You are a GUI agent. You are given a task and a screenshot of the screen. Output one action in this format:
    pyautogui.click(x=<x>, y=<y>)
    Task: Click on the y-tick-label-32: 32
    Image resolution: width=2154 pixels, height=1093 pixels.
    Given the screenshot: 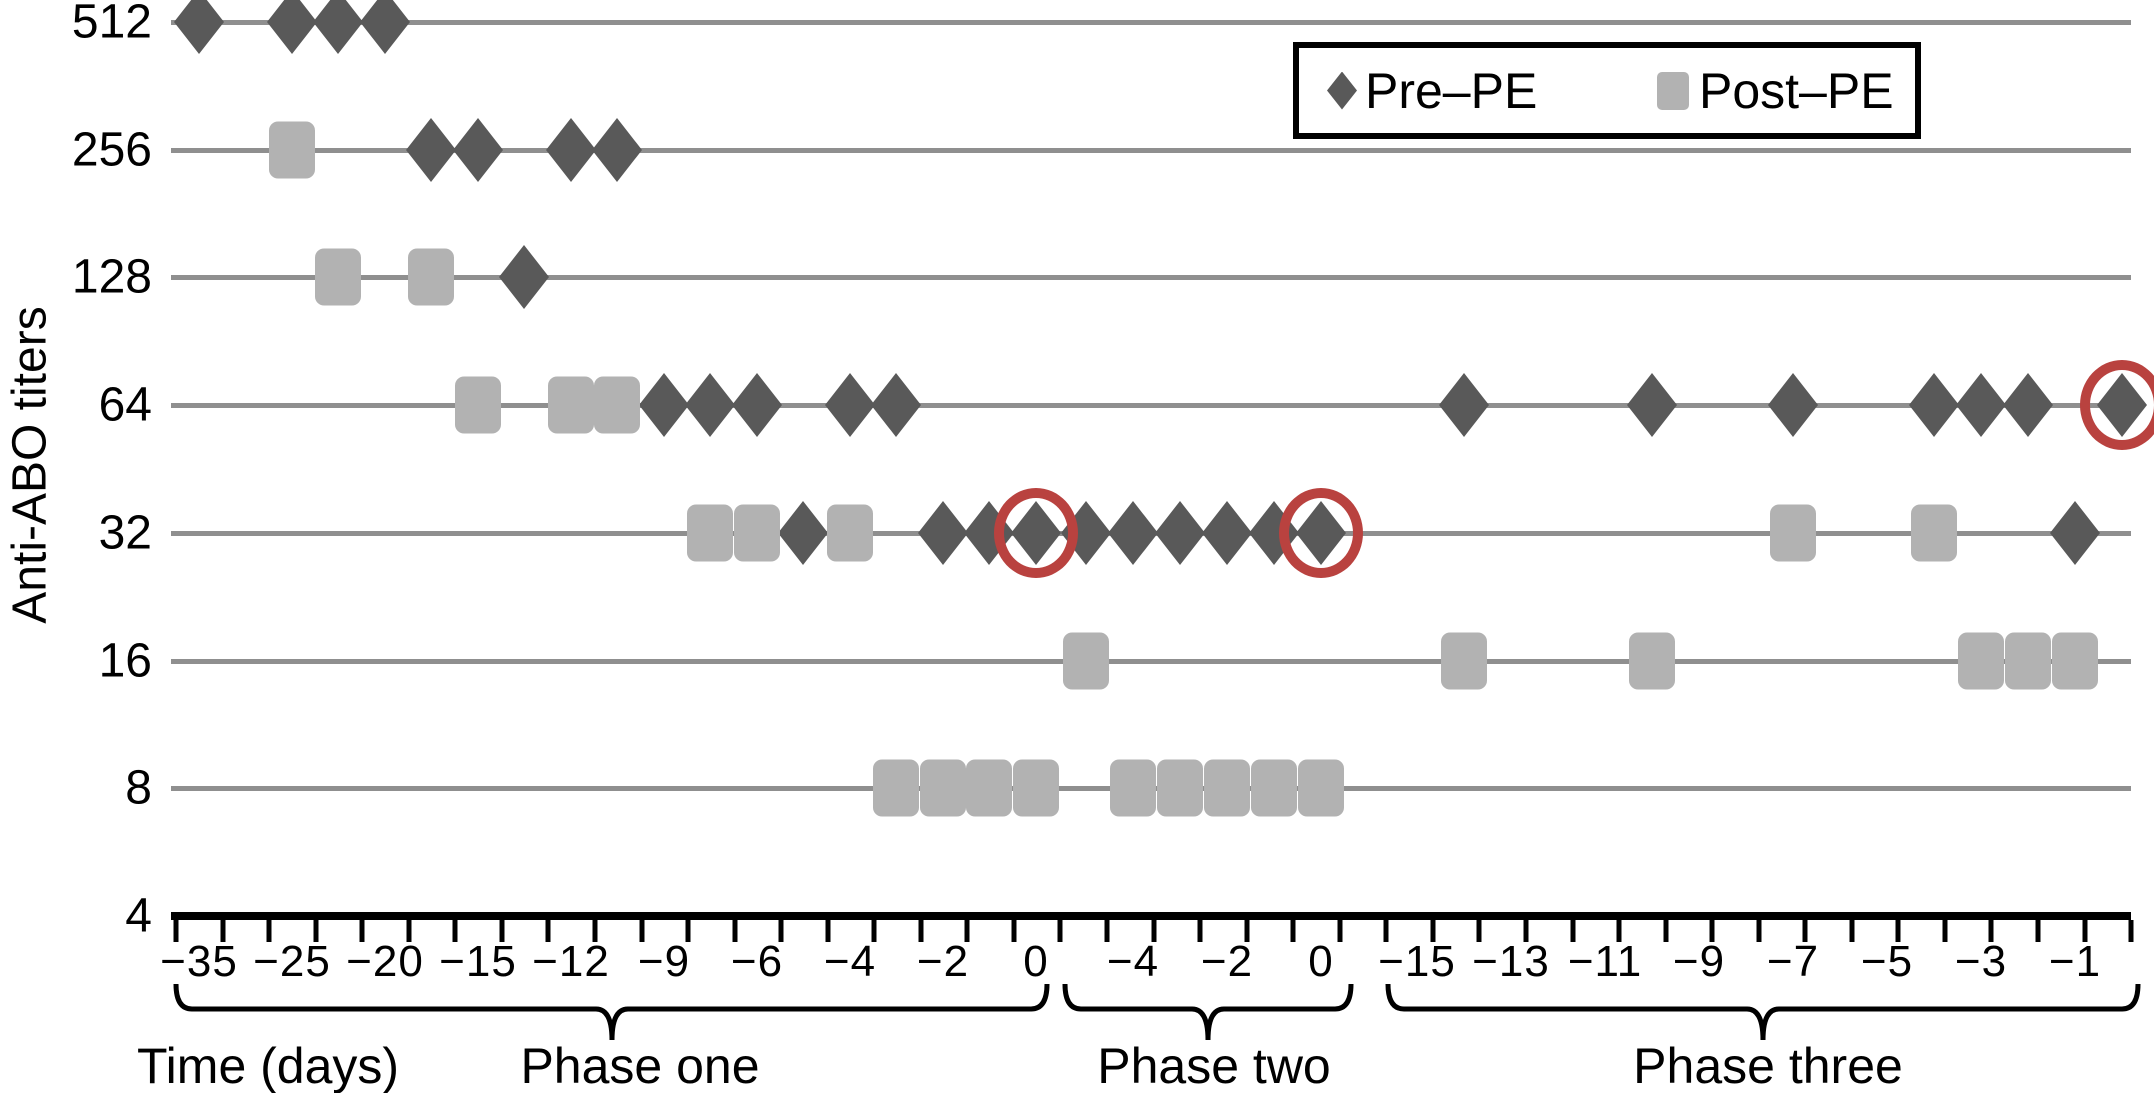 What is the action you would take?
    pyautogui.click(x=125, y=533)
    